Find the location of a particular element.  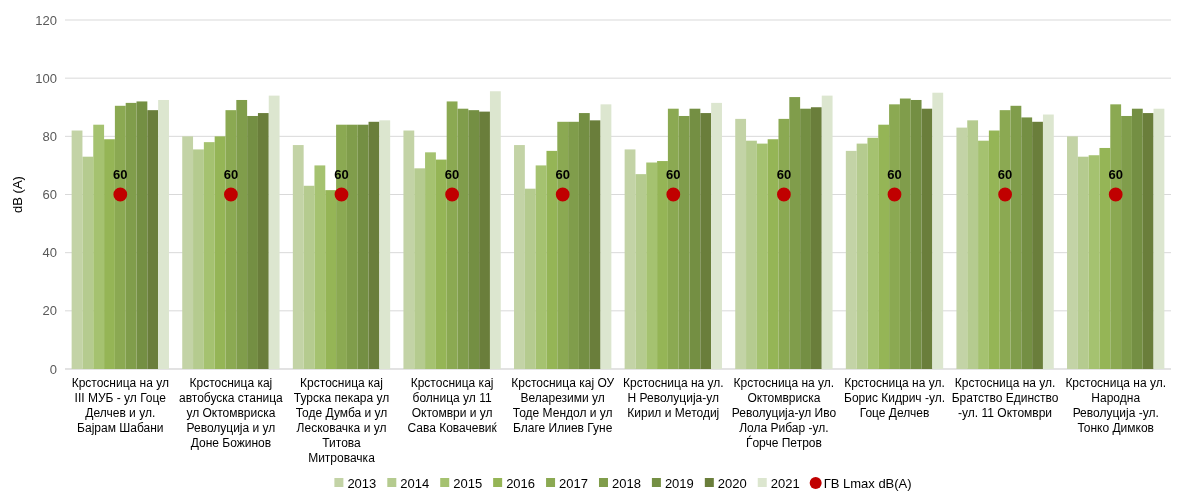

x-tick-label: Крстосница кај автобуска станица ул Октомвриска Револуција и ул Доне Божинов is located at coordinates (231, 413).